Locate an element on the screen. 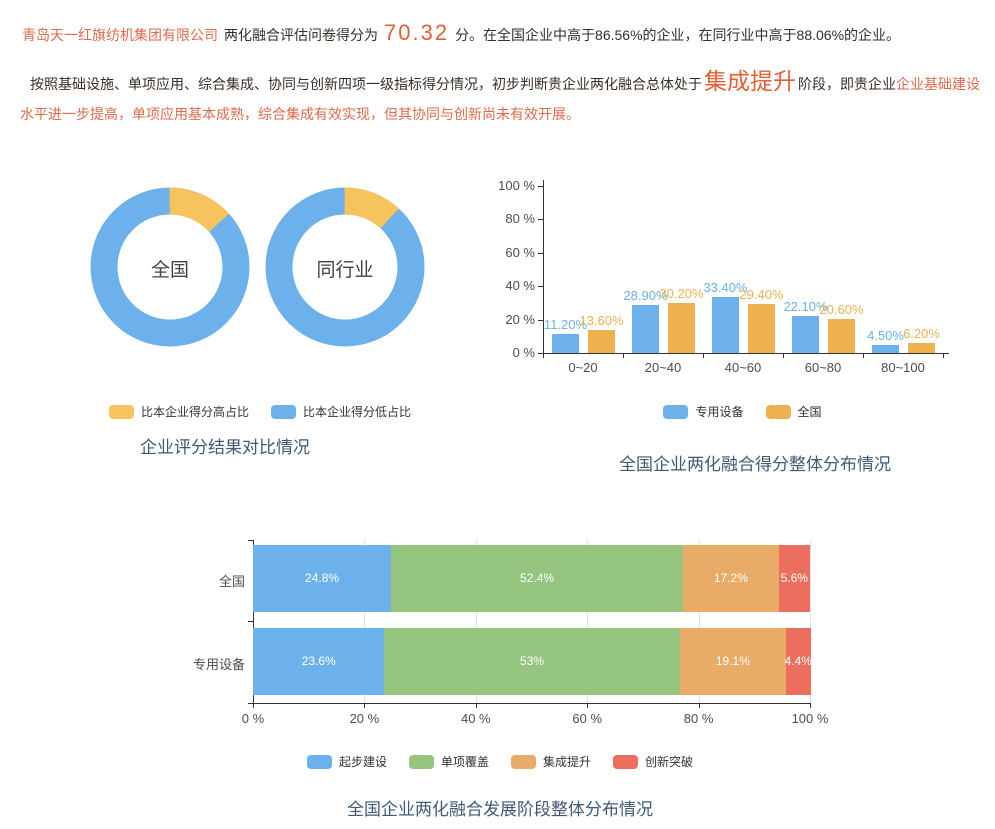 This screenshot has width=995, height=829. segment-value-label: 53% is located at coordinates (532, 660).